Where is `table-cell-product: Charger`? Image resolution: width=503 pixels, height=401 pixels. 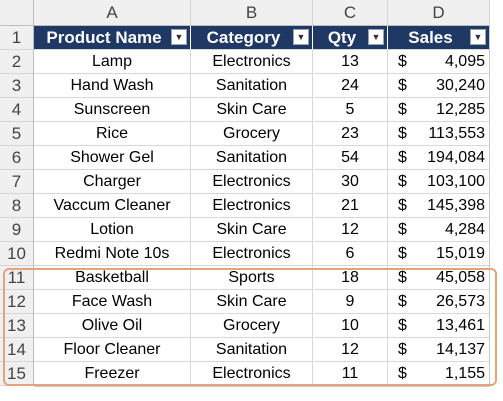
table-cell-product: Charger is located at coordinates (112, 182).